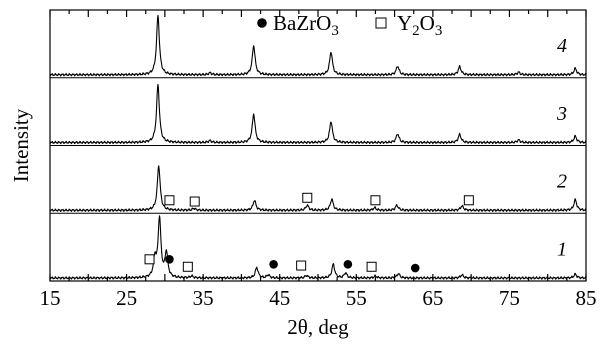  What do you see at coordinates (318, 298) in the screenshot?
I see `x-tick-labels: 15 25 35 45 55 65 75 85` at bounding box center [318, 298].